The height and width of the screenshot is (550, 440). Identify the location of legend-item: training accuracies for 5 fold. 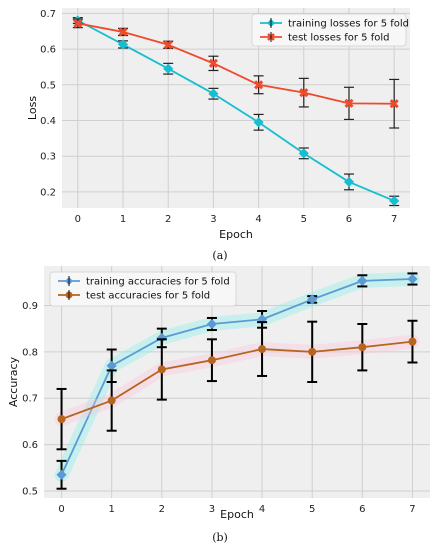
(144, 282).